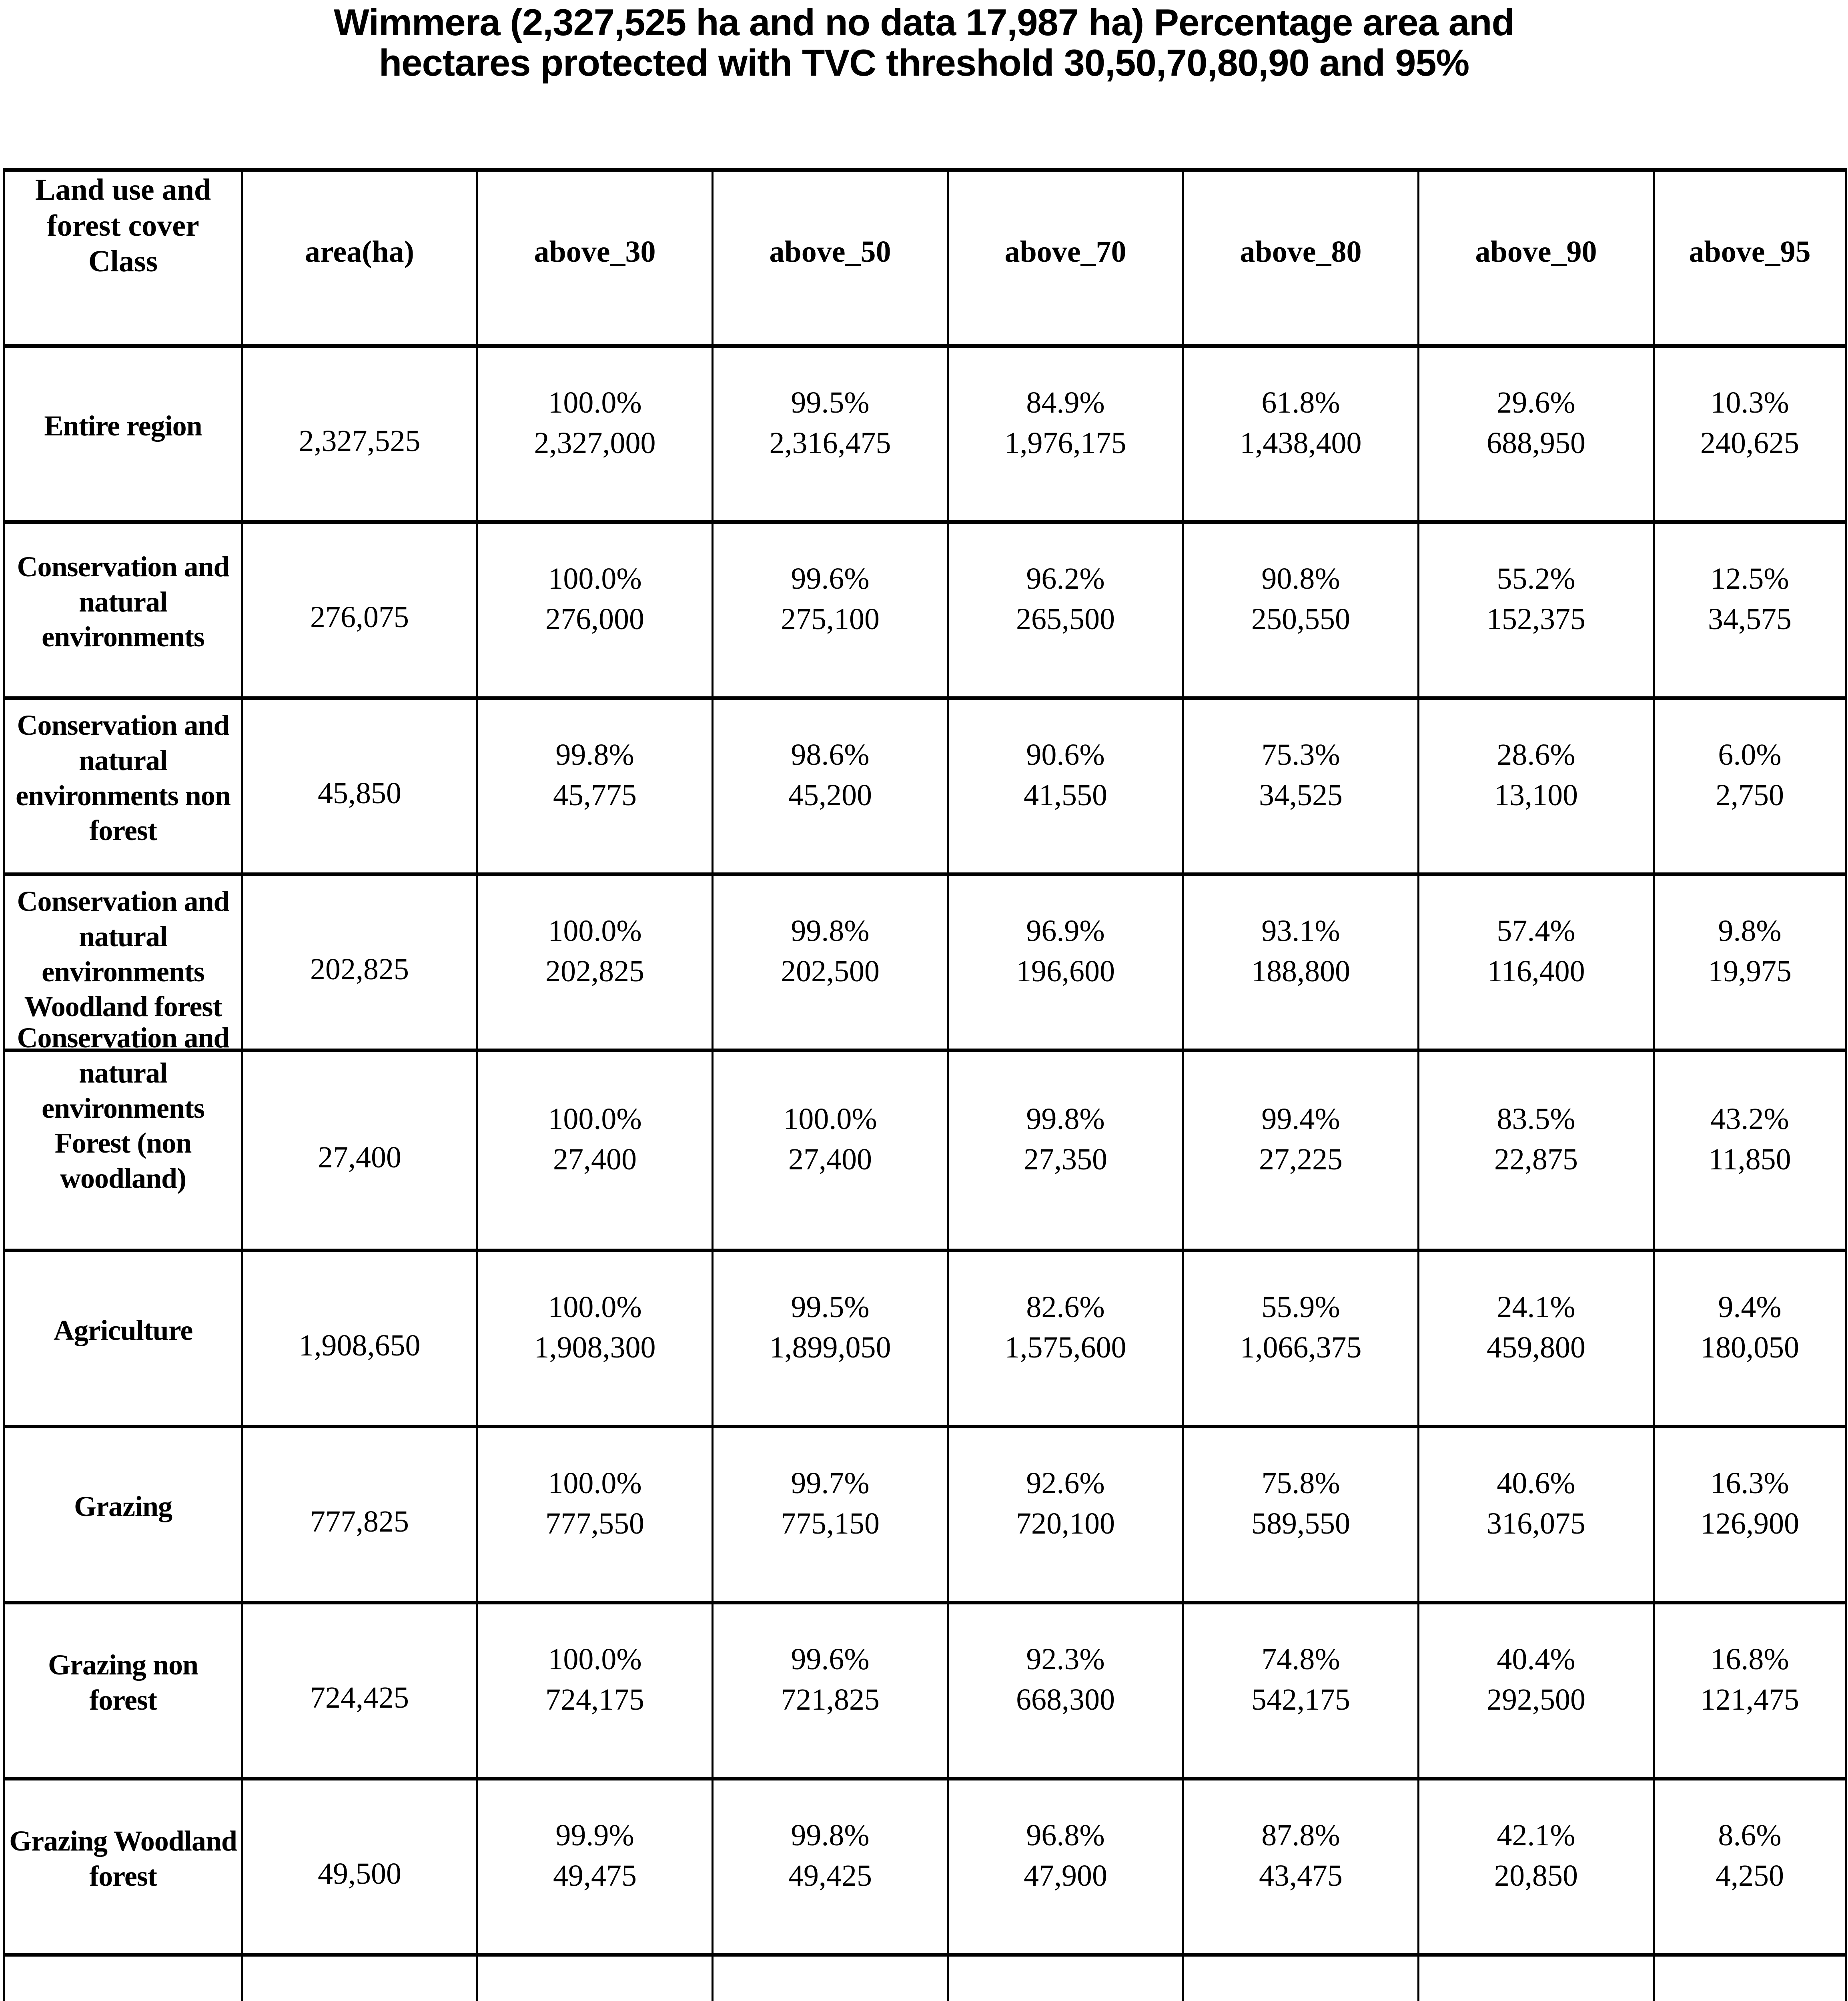 The image size is (1848, 2001). I want to click on above-80-cell: 75.3% 34,525, so click(1300, 786).